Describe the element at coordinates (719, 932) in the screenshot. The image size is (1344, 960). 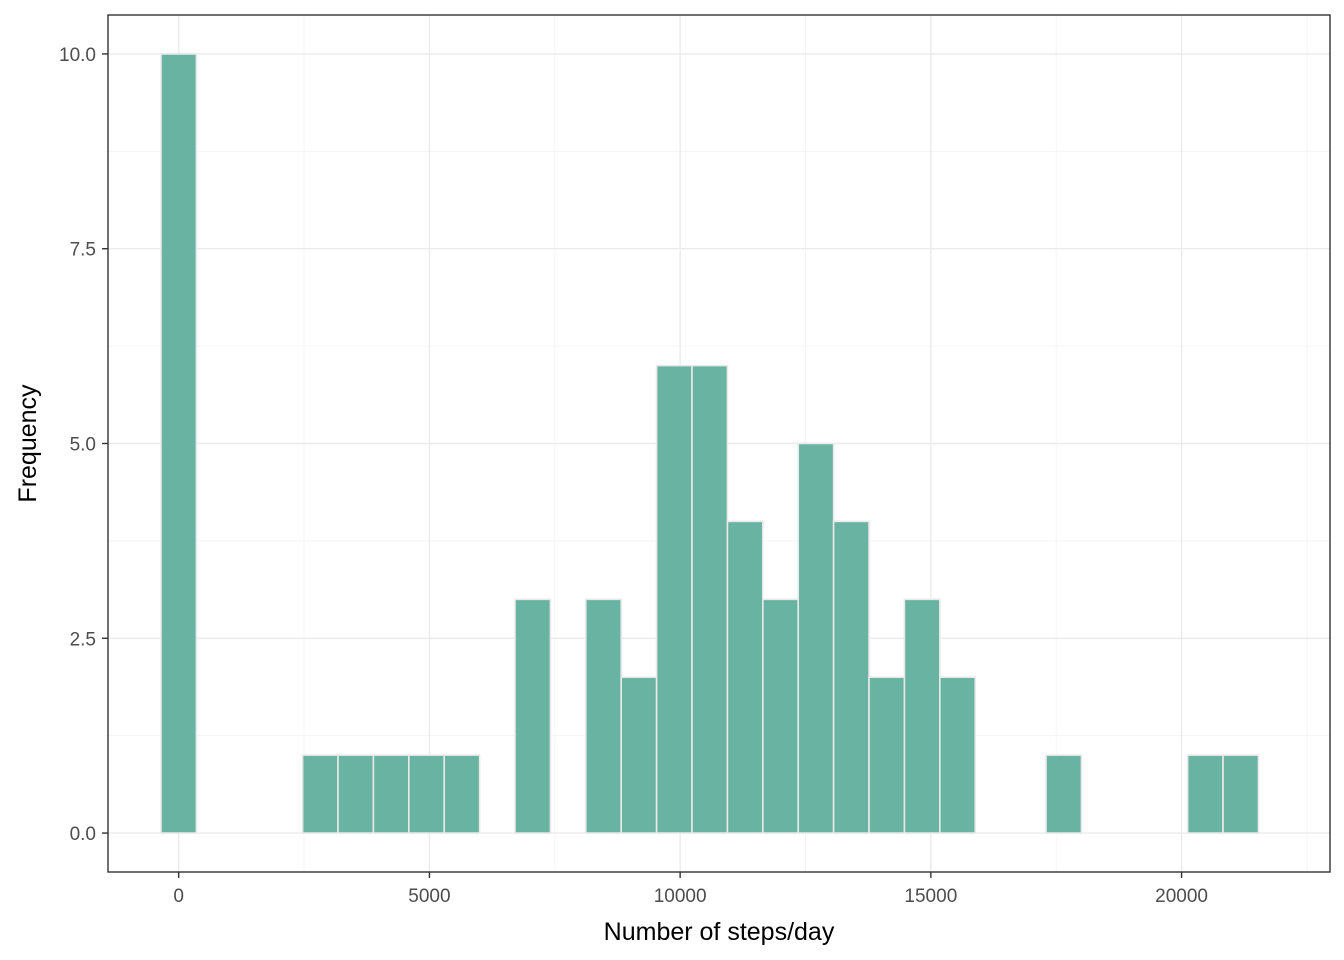
I see `x-axis-title: Number of steps/day` at that location.